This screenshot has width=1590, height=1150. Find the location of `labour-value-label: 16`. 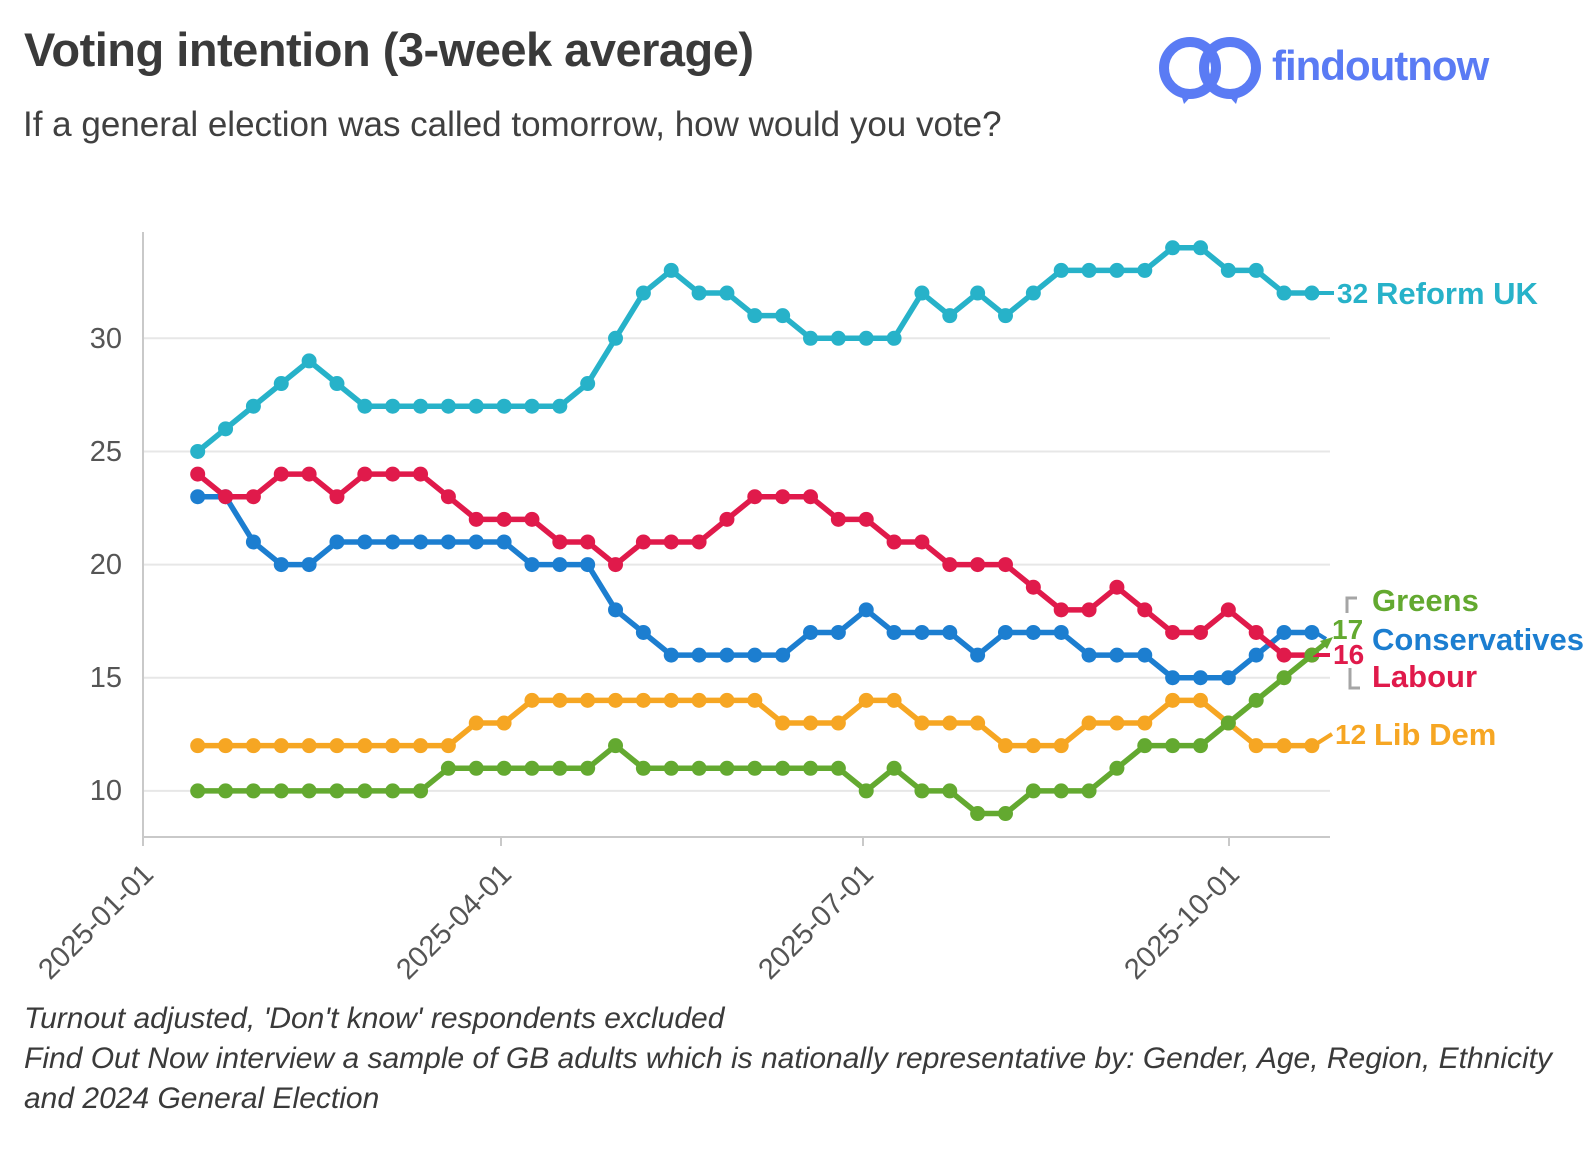

labour-value-label: 16 is located at coordinates (1348, 654).